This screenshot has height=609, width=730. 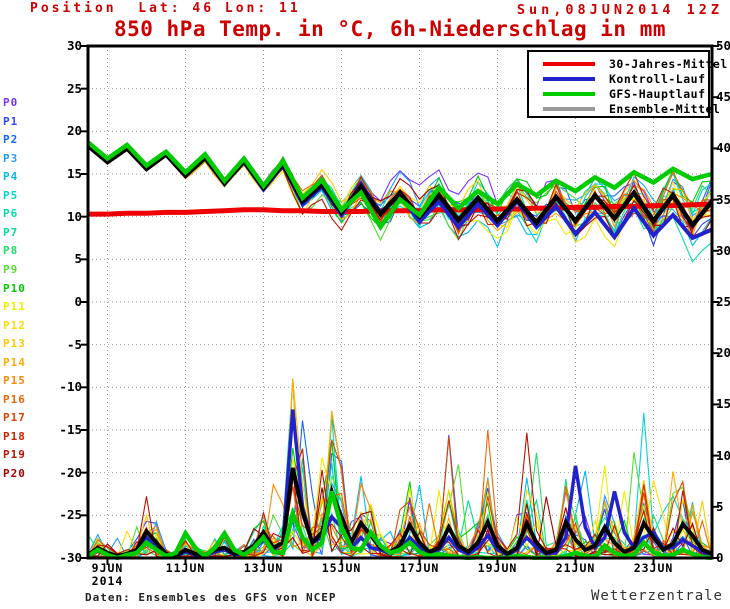 I want to click on member-label-p13: P13, so click(x=14, y=344).